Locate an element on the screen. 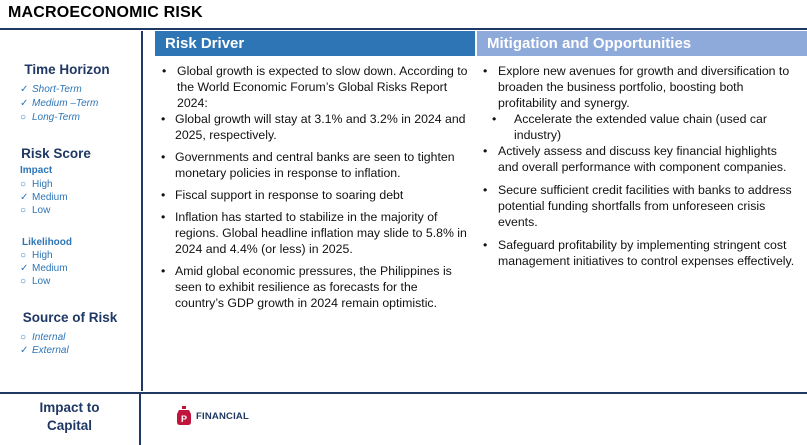 This screenshot has width=807, height=445. likelihood-label: Likelihood is located at coordinates (47, 242).